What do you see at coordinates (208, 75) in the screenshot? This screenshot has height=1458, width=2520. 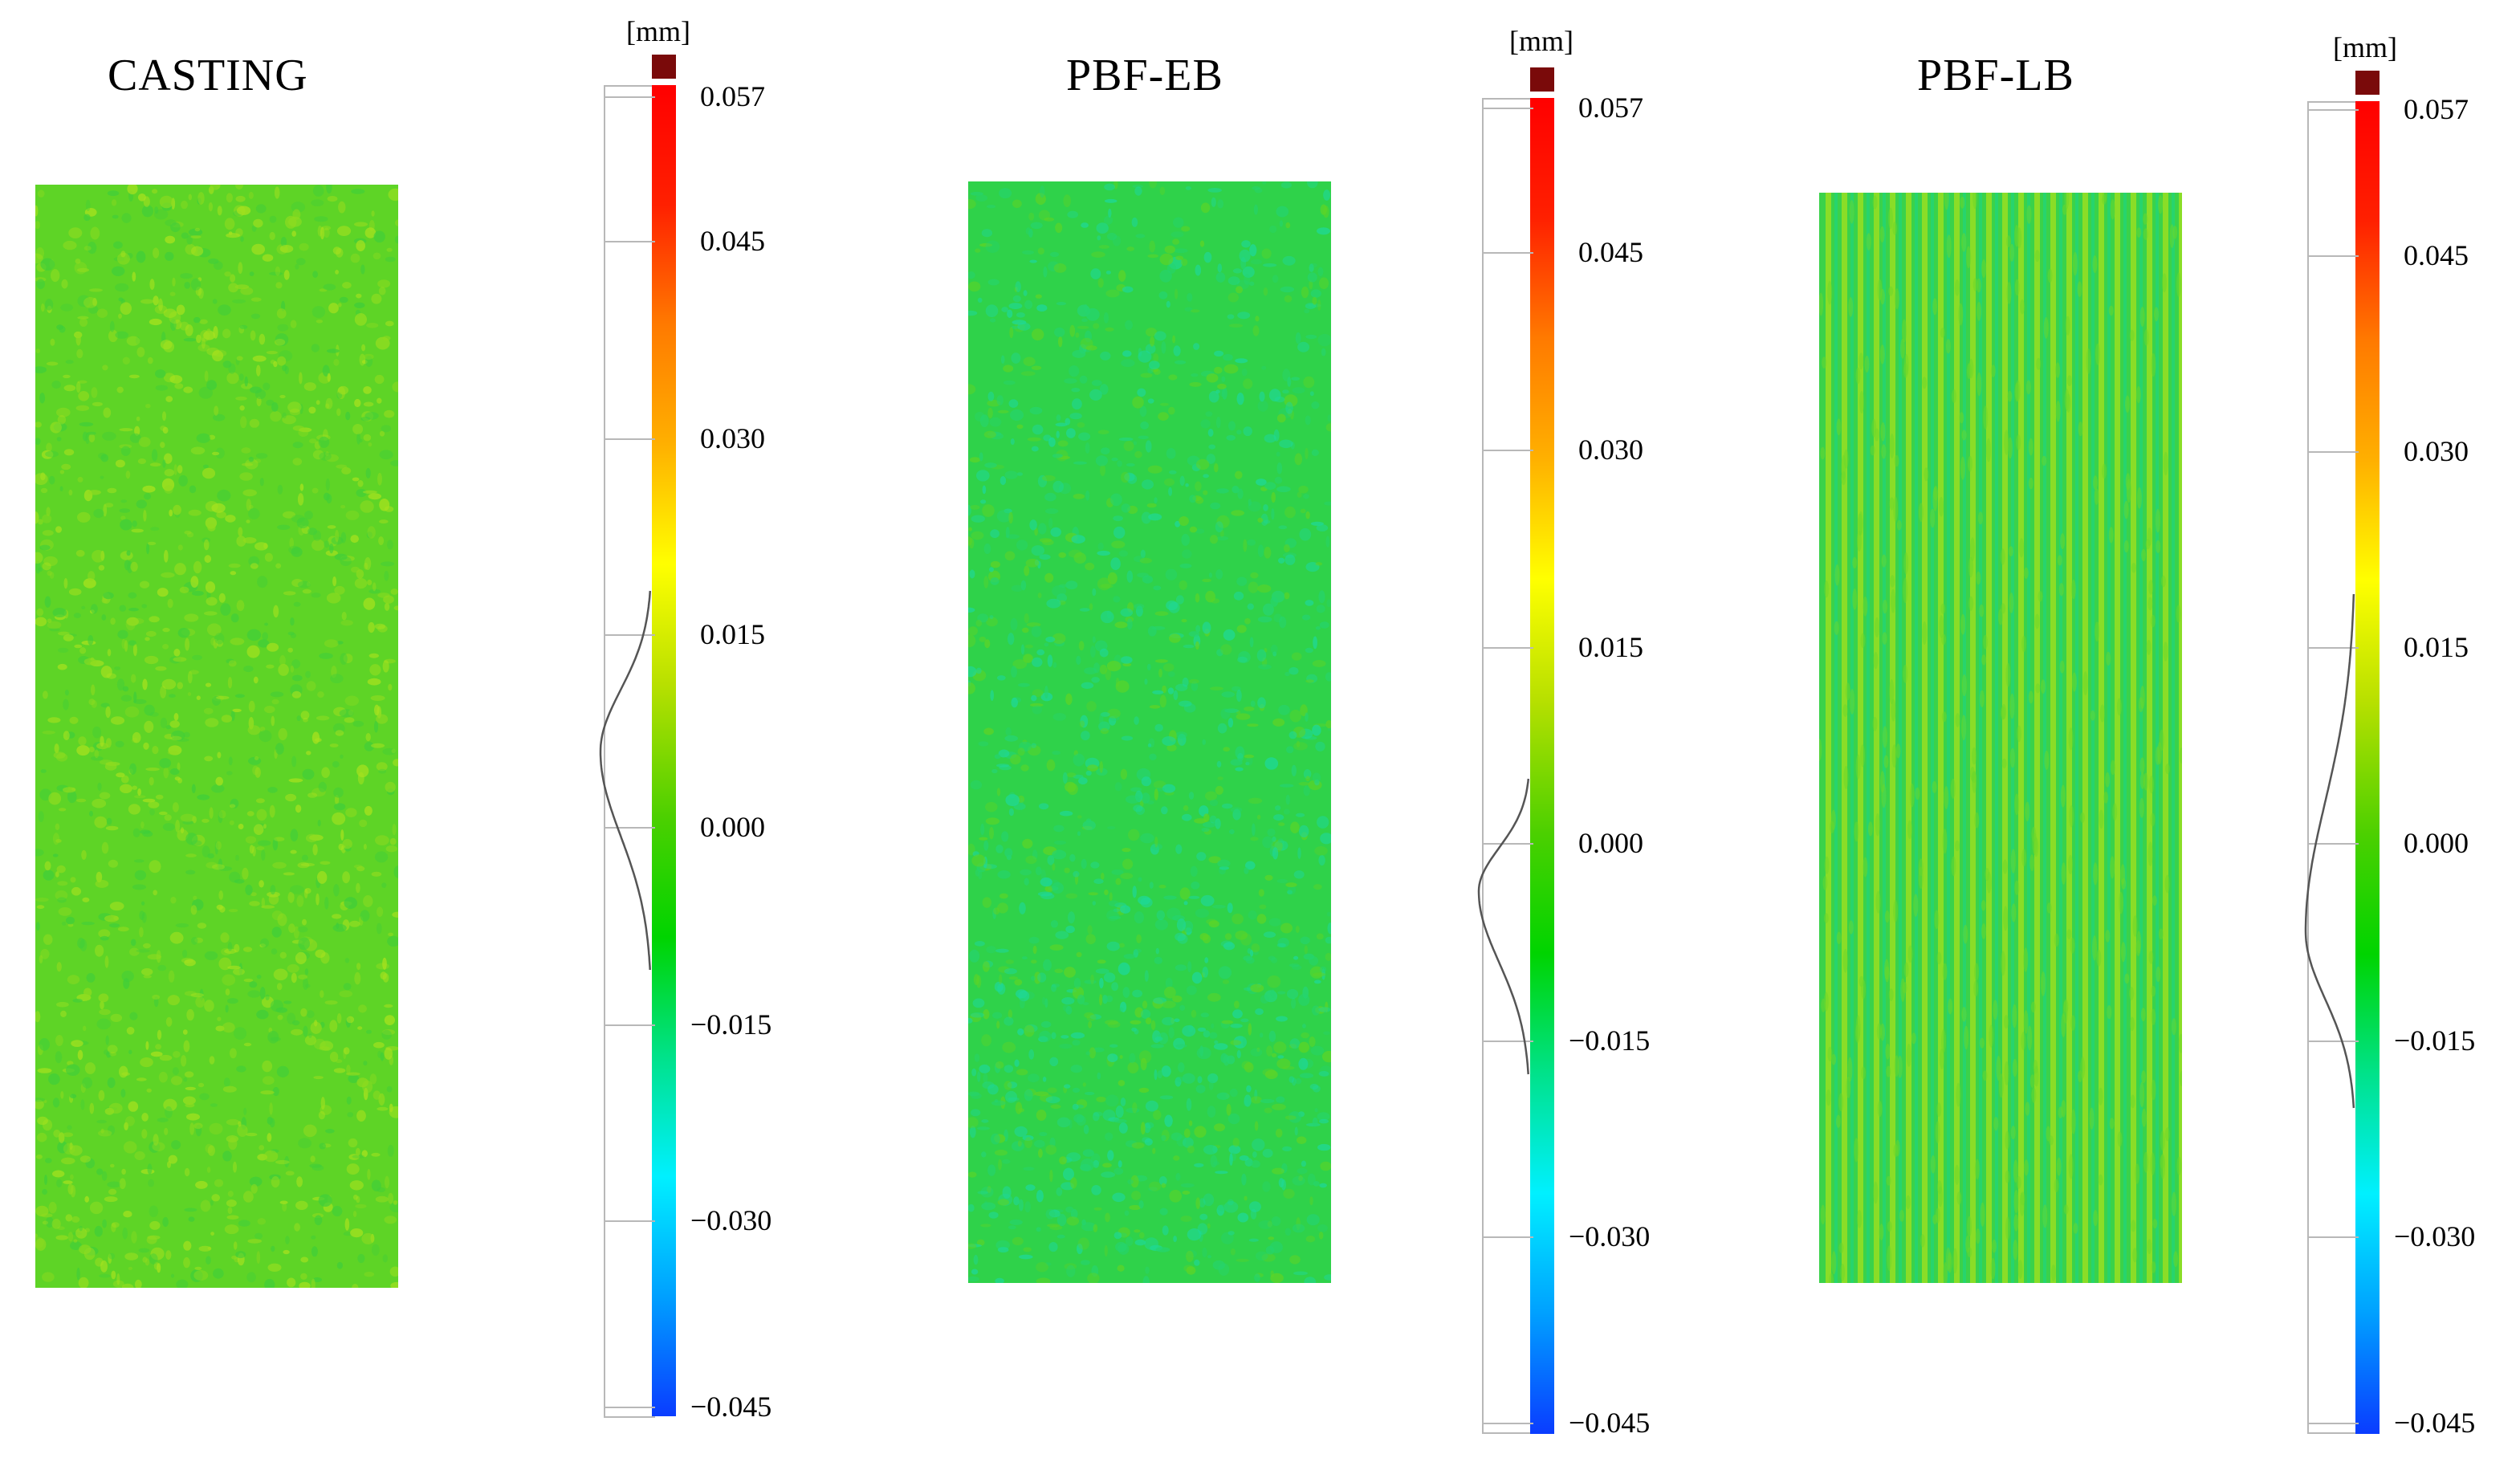 I see `panel-title: CASTING` at bounding box center [208, 75].